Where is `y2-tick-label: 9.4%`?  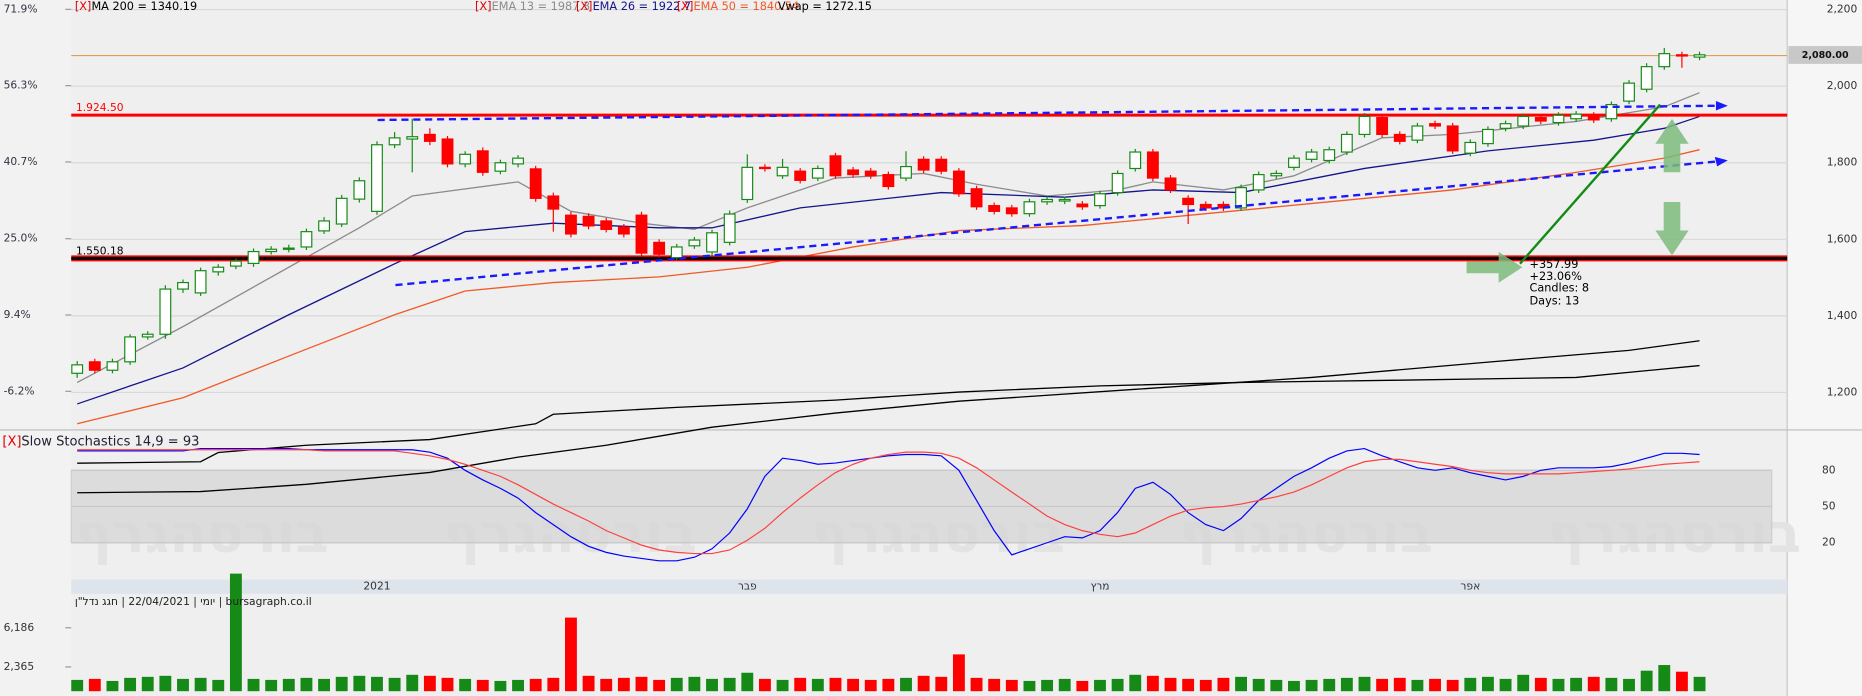 y2-tick-label: 9.4% is located at coordinates (17, 314).